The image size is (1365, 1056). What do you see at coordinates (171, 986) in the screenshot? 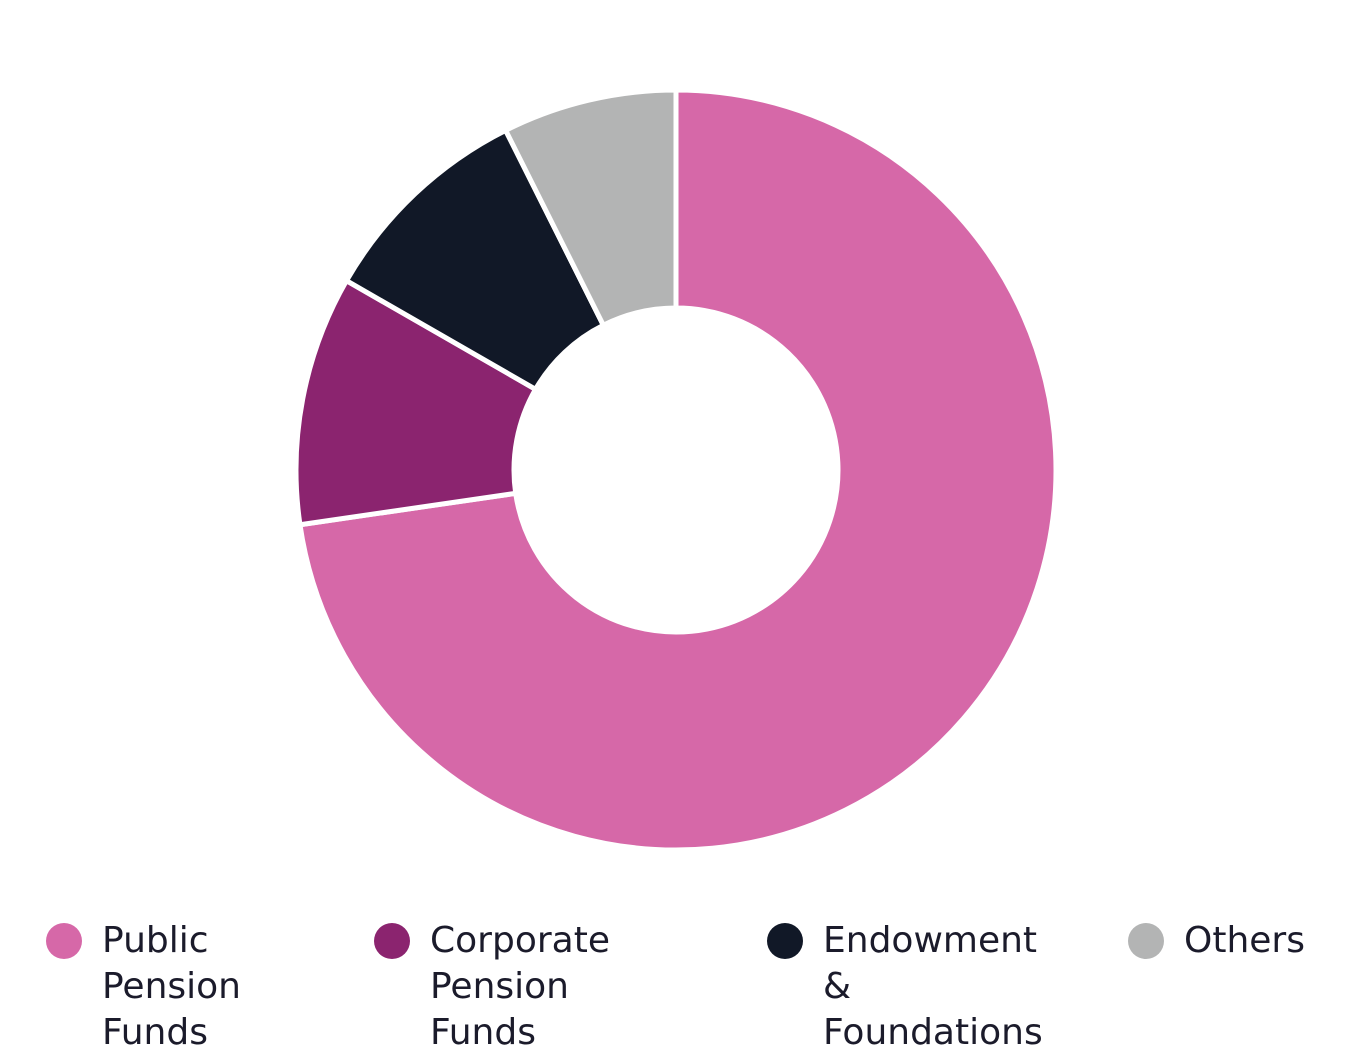
I see `legend-label-public-pension-funds: Public Pension Funds` at bounding box center [171, 986].